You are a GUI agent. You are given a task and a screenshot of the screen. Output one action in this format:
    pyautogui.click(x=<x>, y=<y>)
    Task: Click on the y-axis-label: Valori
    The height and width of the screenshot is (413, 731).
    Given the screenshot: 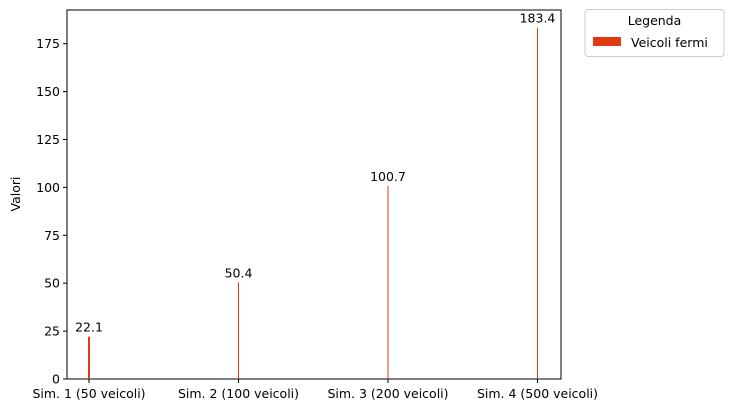 What is the action you would take?
    pyautogui.click(x=15, y=194)
    